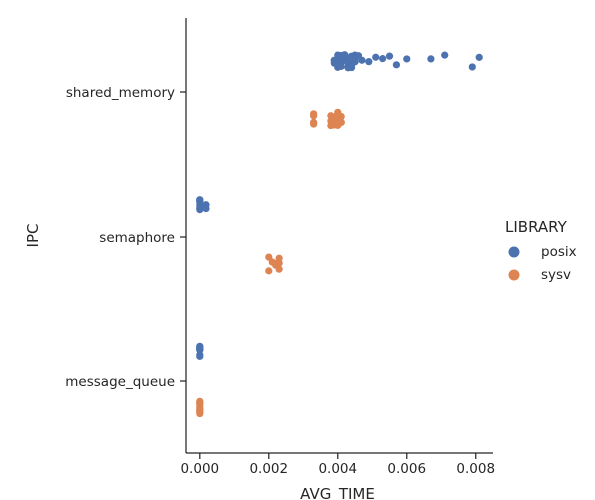  Describe the element at coordinates (199, 469) in the screenshot. I see `x-tick-label: 0.000` at that location.